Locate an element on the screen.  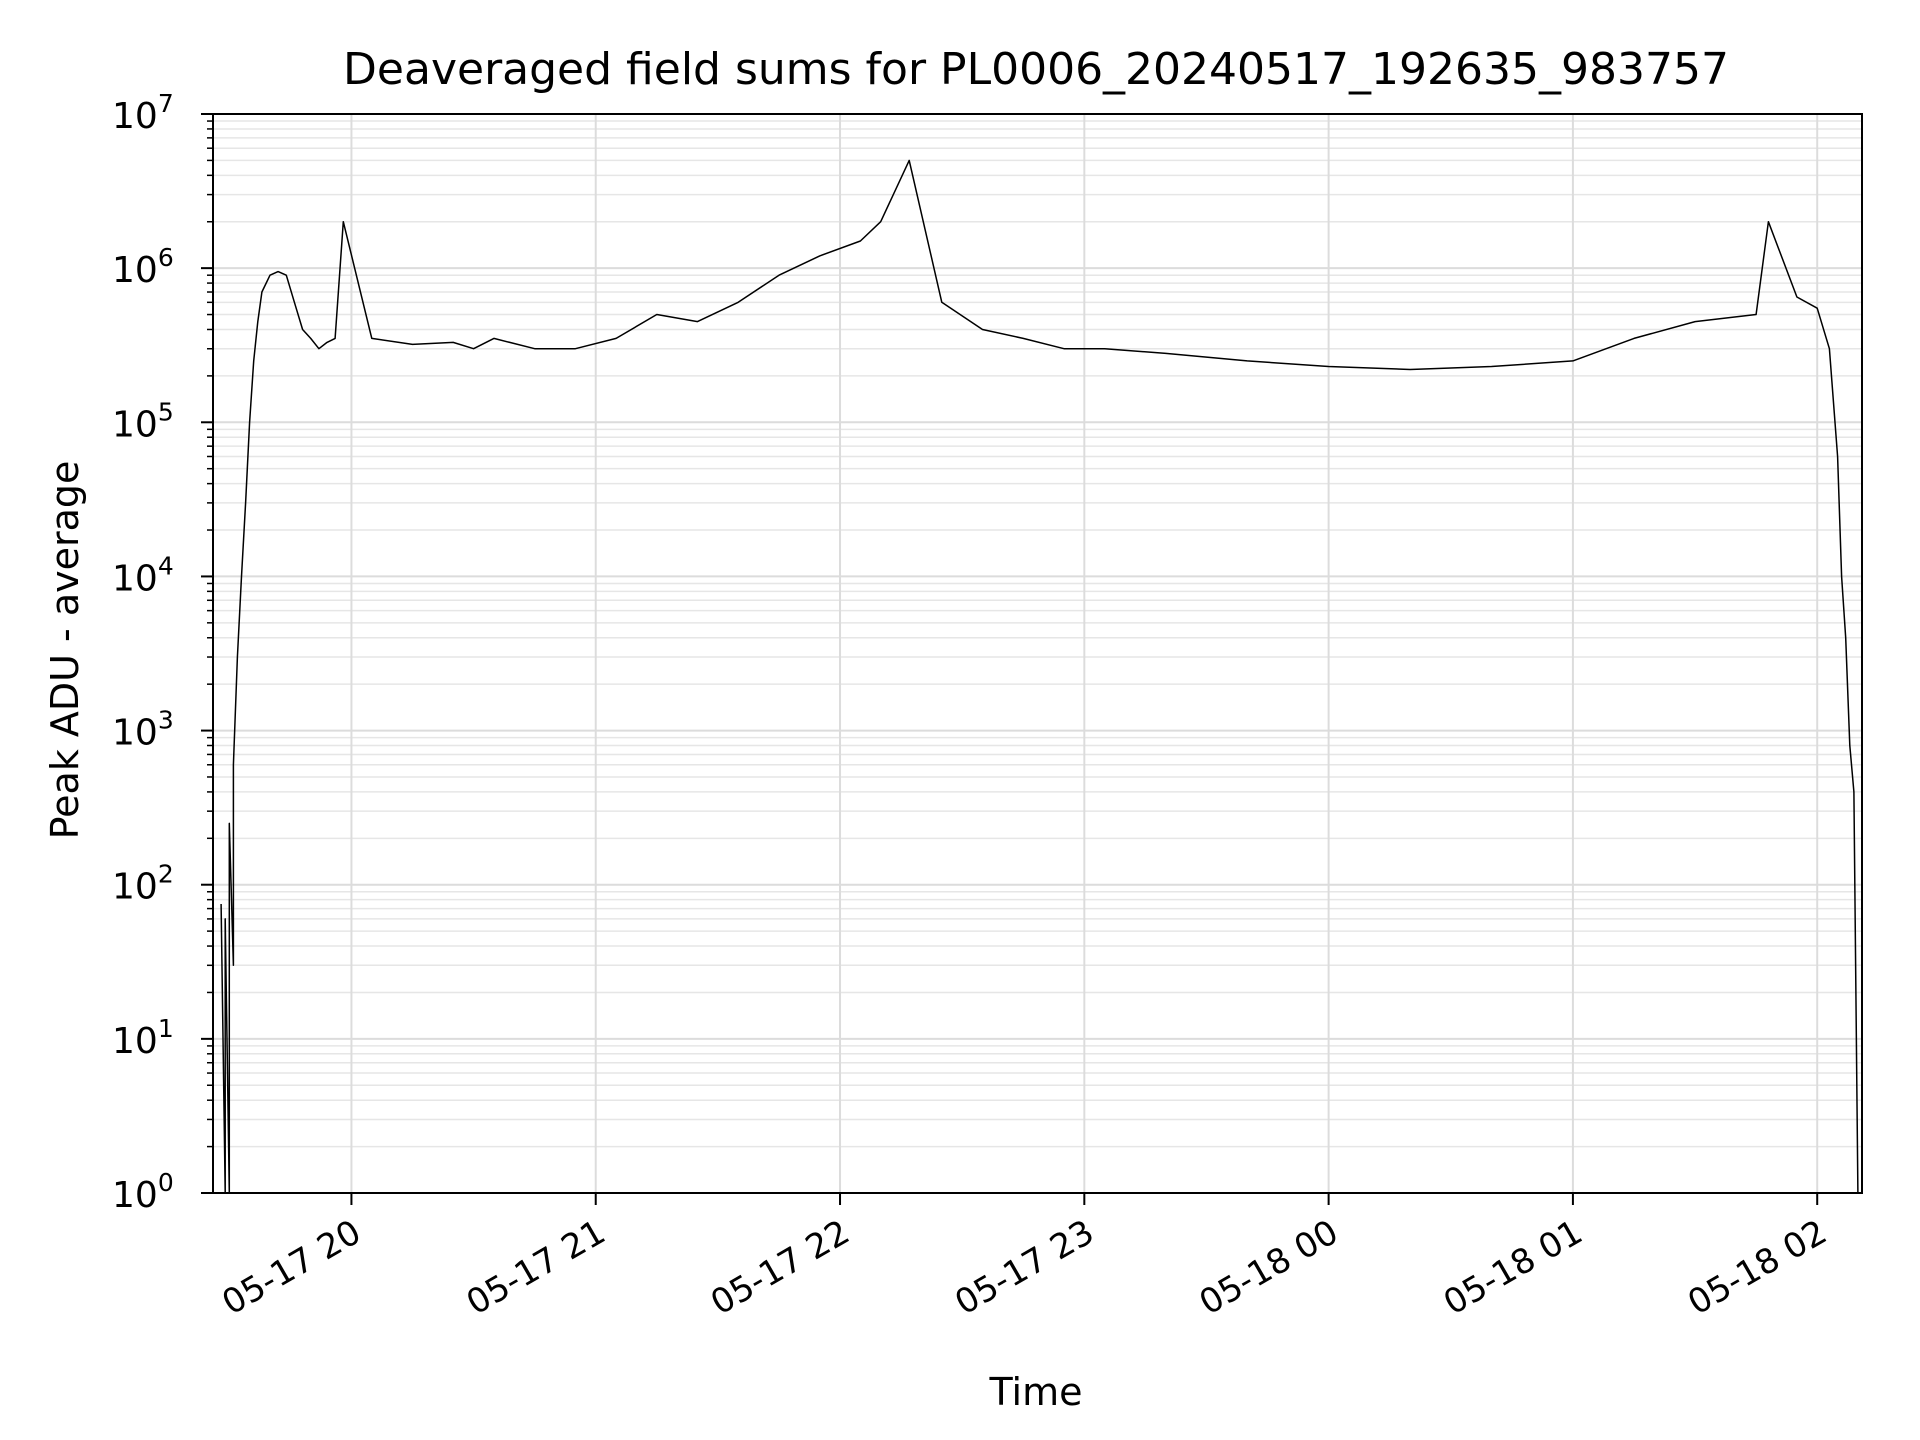
y-tick-label: 10⁵ is located at coordinates (143, 421).